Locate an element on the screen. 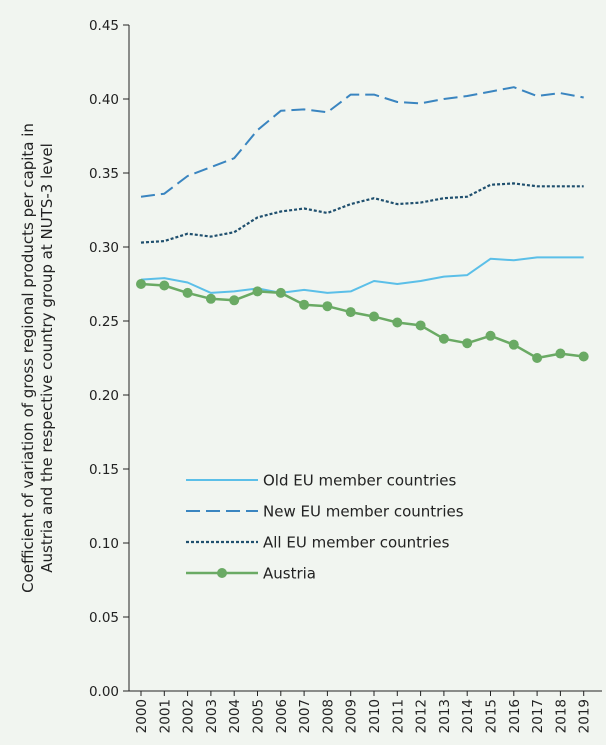 This screenshot has height=745, width=606. y-tick-label: 0.05 is located at coordinates (104, 618).